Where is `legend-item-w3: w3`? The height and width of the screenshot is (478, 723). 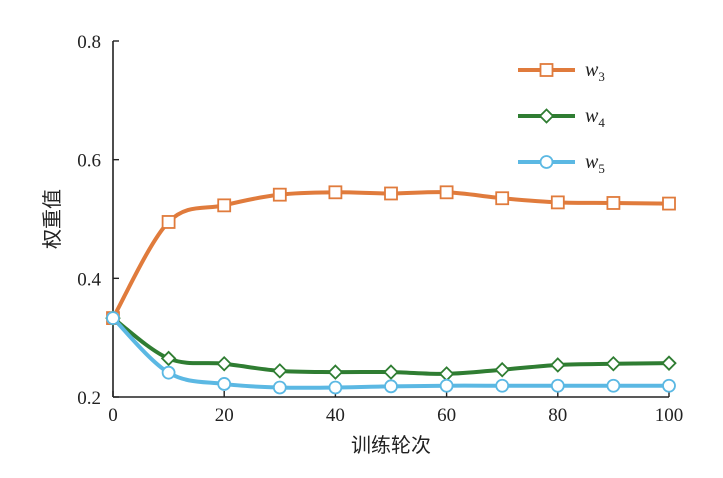 legend-item-w3: w3 is located at coordinates (561, 71).